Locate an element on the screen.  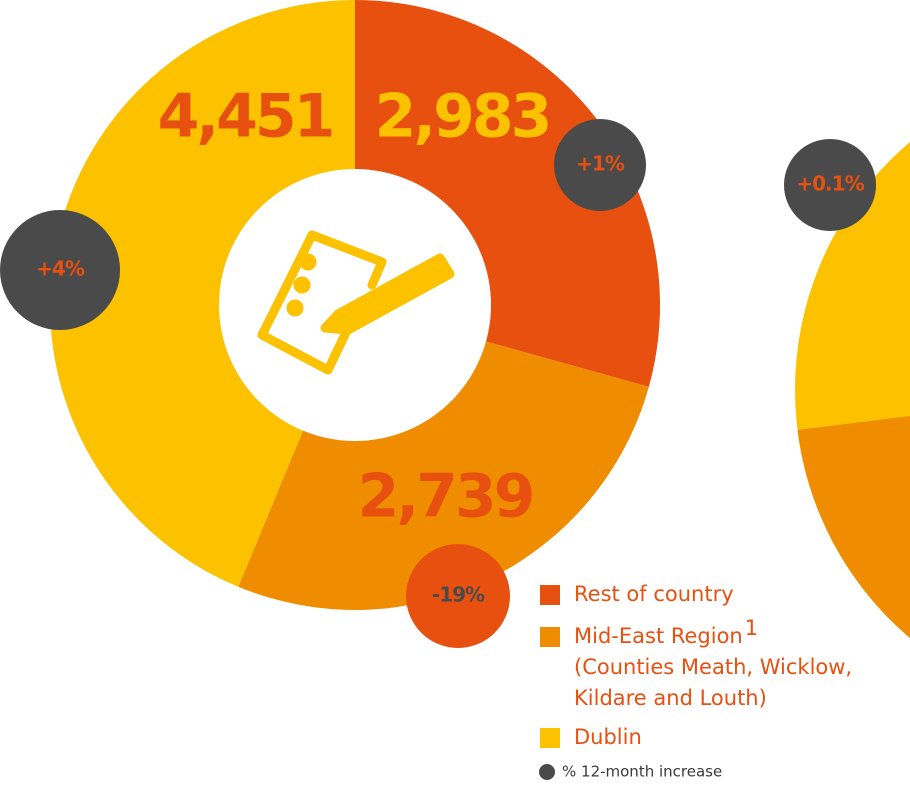
legend-dot is located at coordinates (547, 772).